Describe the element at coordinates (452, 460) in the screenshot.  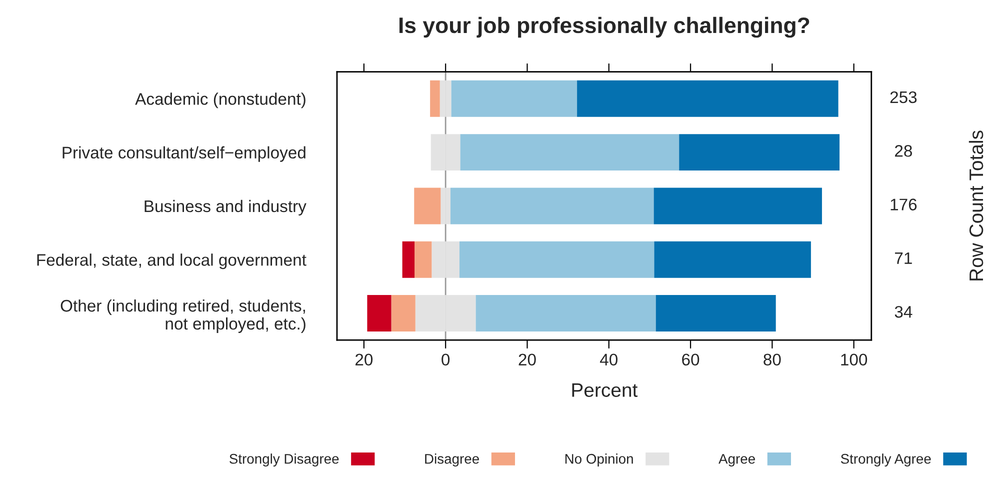
I see `legend-label: Disagree` at that location.